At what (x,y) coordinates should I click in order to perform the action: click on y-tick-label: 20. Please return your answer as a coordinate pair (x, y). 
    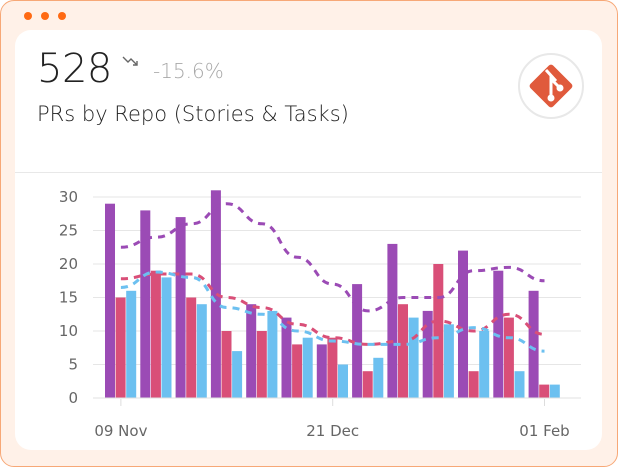
    Looking at the image, I should click on (68, 264).